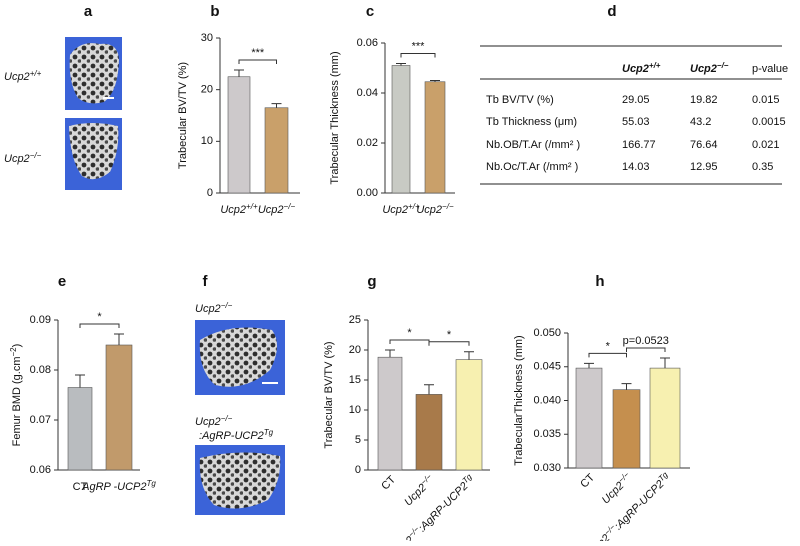  I want to click on significance-label: ***, so click(258, 53).